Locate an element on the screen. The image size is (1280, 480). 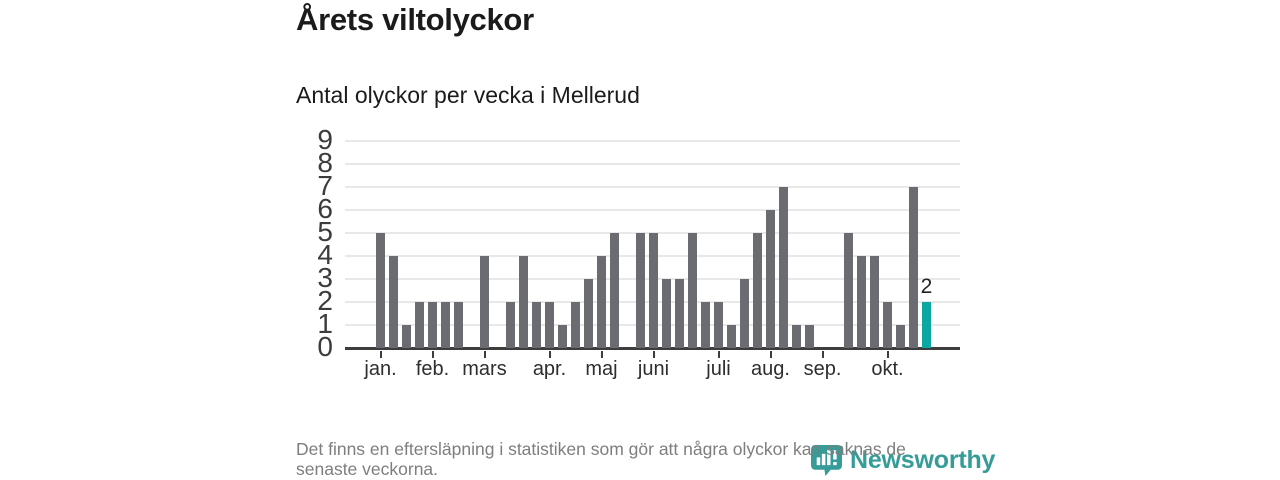
chart-title: Årets viltolyckor is located at coordinates (415, 19).